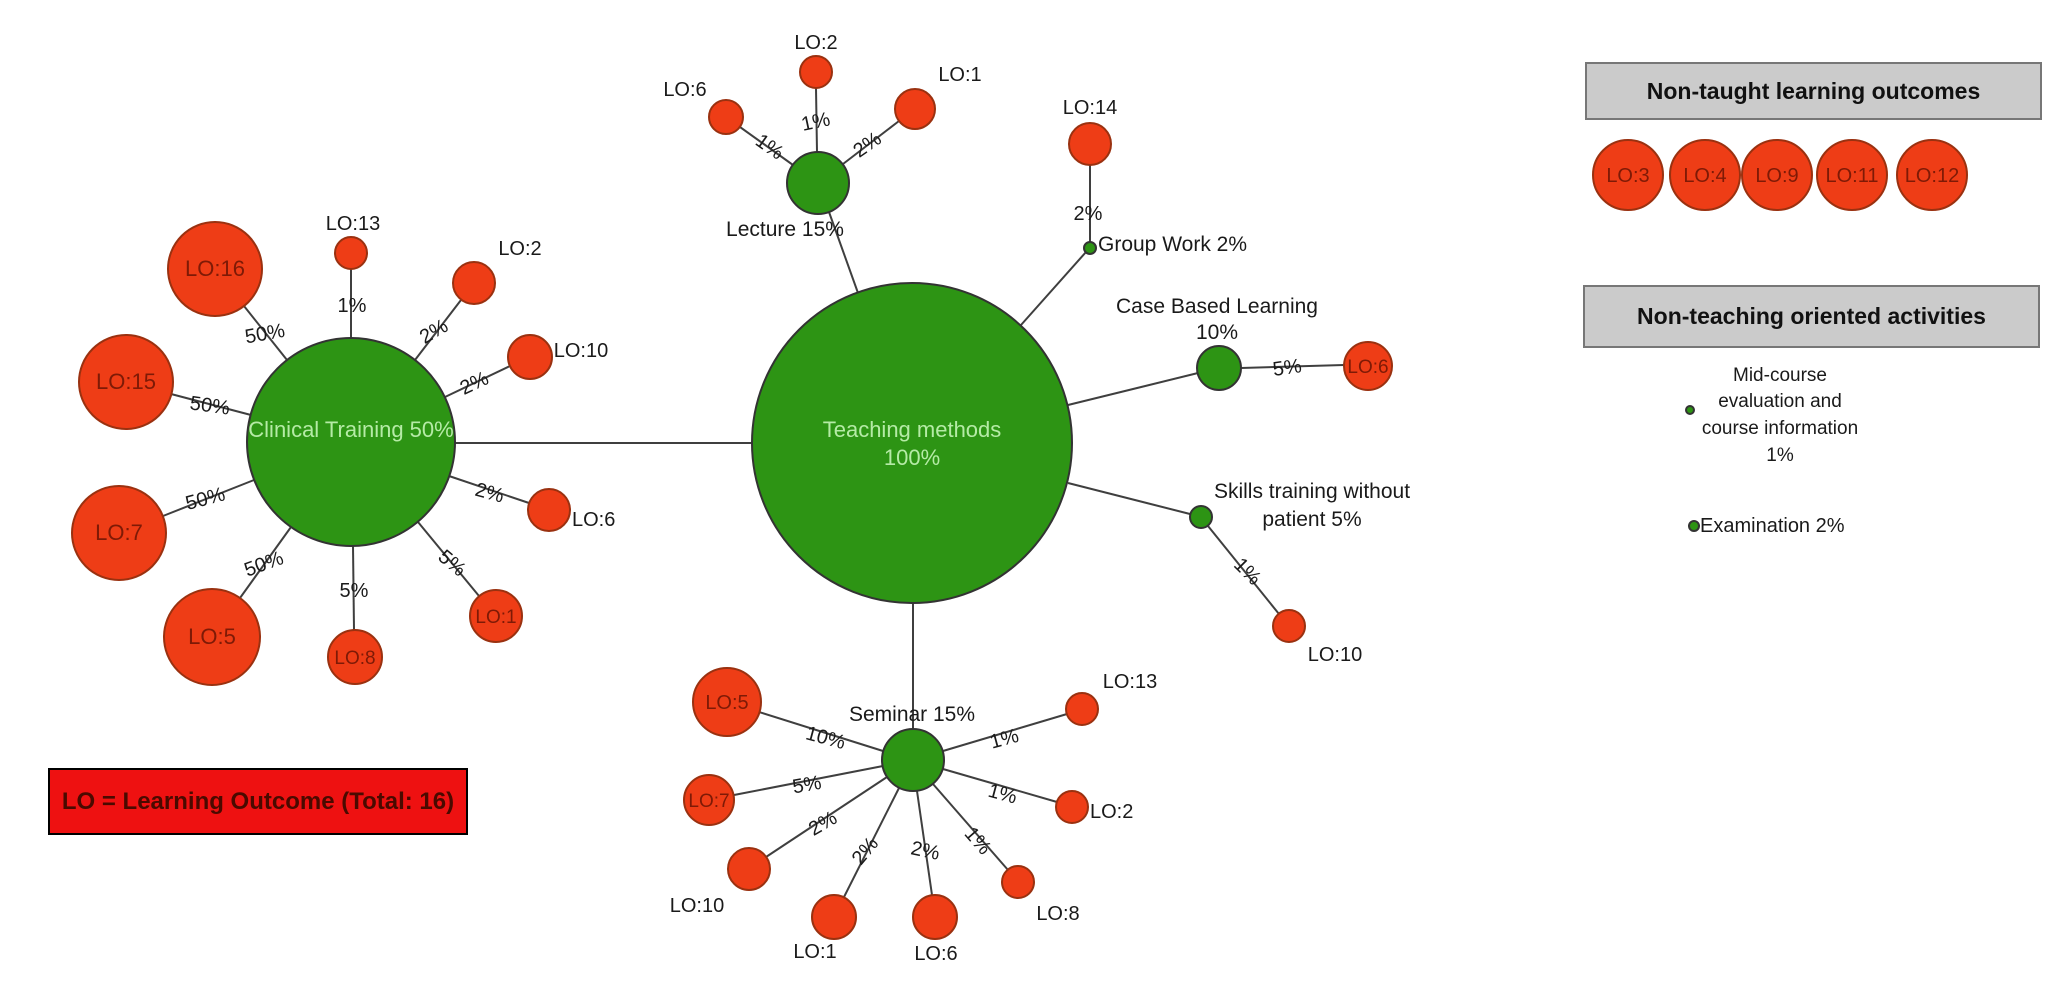 This screenshot has width=2059, height=1001. I want to click on node-label-c-lo5: LO:5, so click(212, 636).